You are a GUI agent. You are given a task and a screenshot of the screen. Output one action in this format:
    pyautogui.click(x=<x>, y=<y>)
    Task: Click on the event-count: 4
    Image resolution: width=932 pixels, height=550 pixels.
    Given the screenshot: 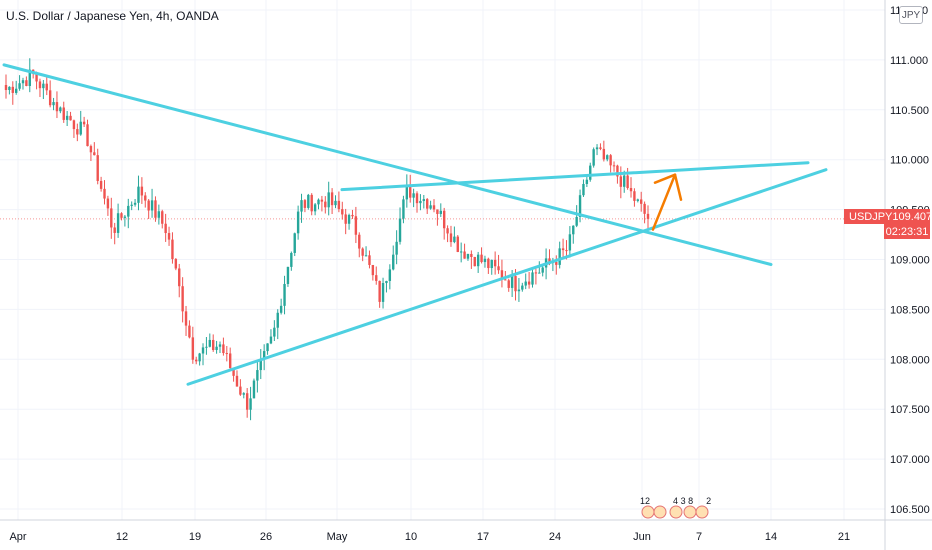 What is the action you would take?
    pyautogui.click(x=676, y=501)
    